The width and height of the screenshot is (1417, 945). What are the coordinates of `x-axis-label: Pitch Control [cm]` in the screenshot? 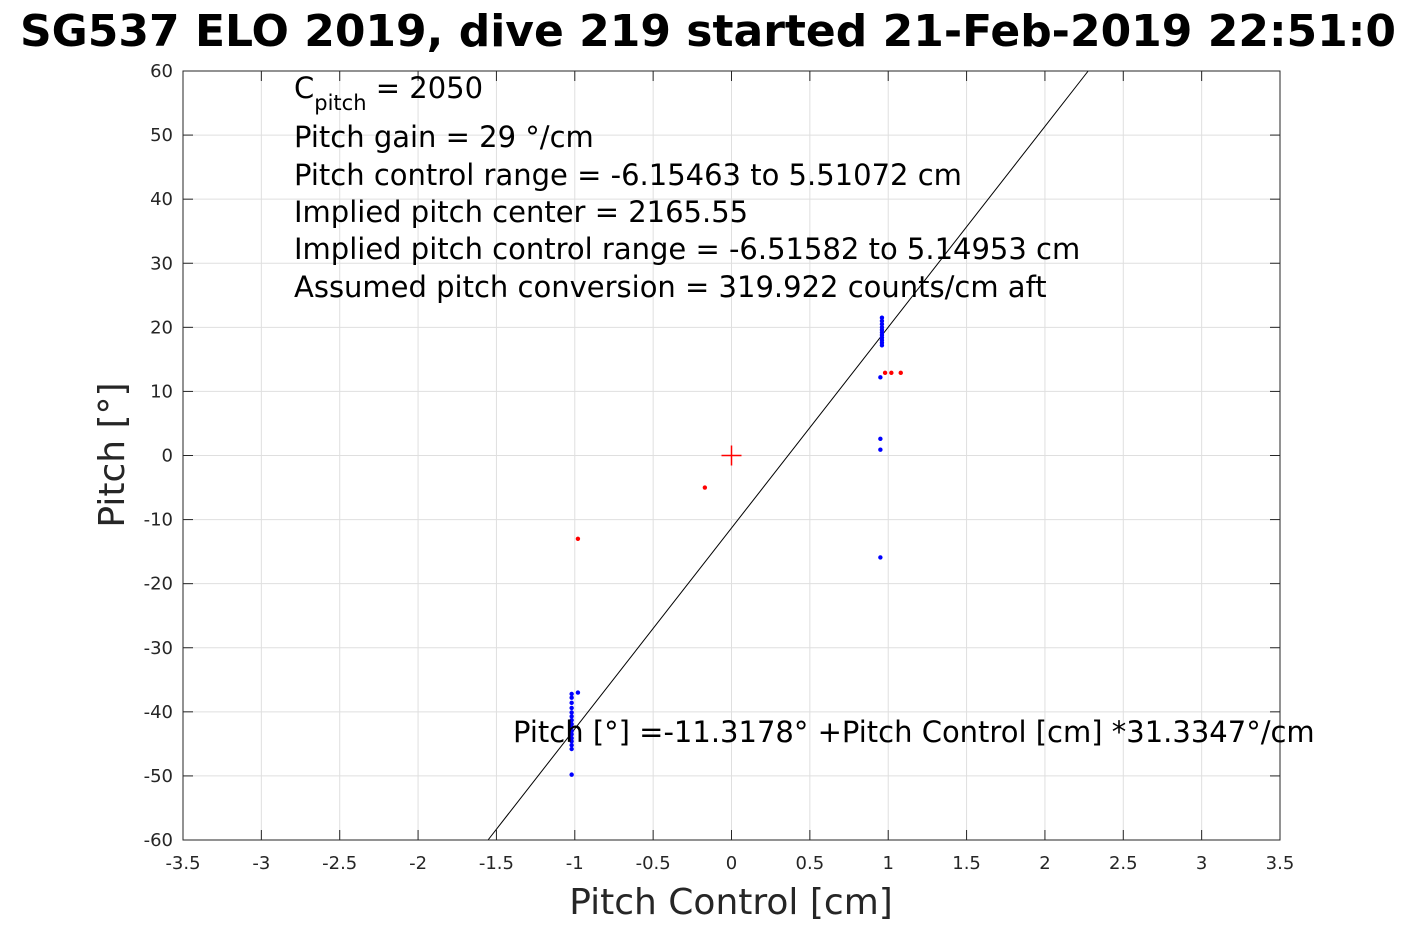 It's located at (731, 902).